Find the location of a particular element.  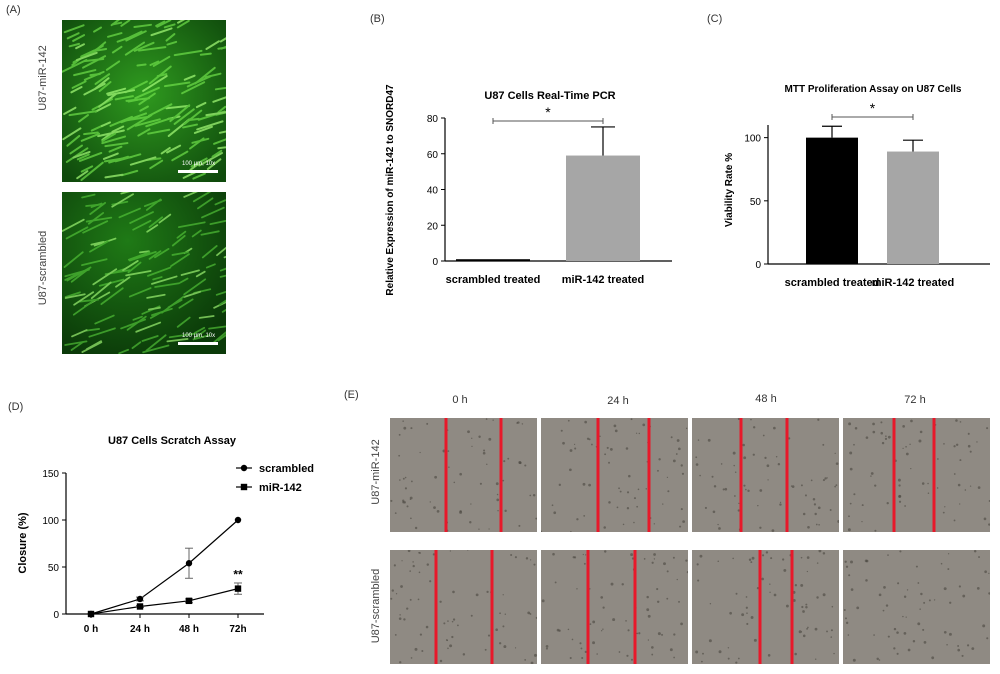

chart-d-ylabel: Closure (%) is located at coordinates (23, 542).